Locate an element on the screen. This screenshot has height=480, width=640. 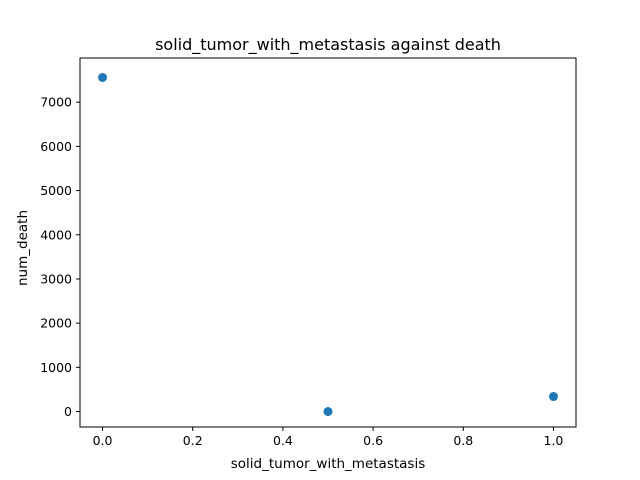
x-tick-label: 0.2 is located at coordinates (193, 440).